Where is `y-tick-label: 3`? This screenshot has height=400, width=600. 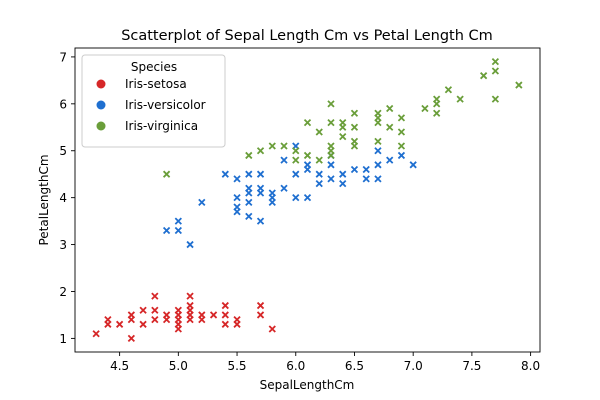 y-tick-label: 3 is located at coordinates (63, 245).